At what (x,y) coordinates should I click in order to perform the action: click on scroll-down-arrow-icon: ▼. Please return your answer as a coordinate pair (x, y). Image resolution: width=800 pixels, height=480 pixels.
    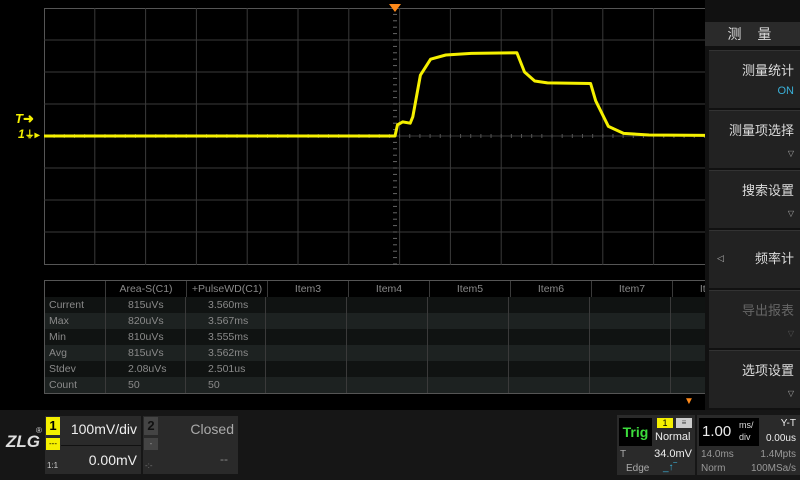
    Looking at the image, I should click on (689, 401).